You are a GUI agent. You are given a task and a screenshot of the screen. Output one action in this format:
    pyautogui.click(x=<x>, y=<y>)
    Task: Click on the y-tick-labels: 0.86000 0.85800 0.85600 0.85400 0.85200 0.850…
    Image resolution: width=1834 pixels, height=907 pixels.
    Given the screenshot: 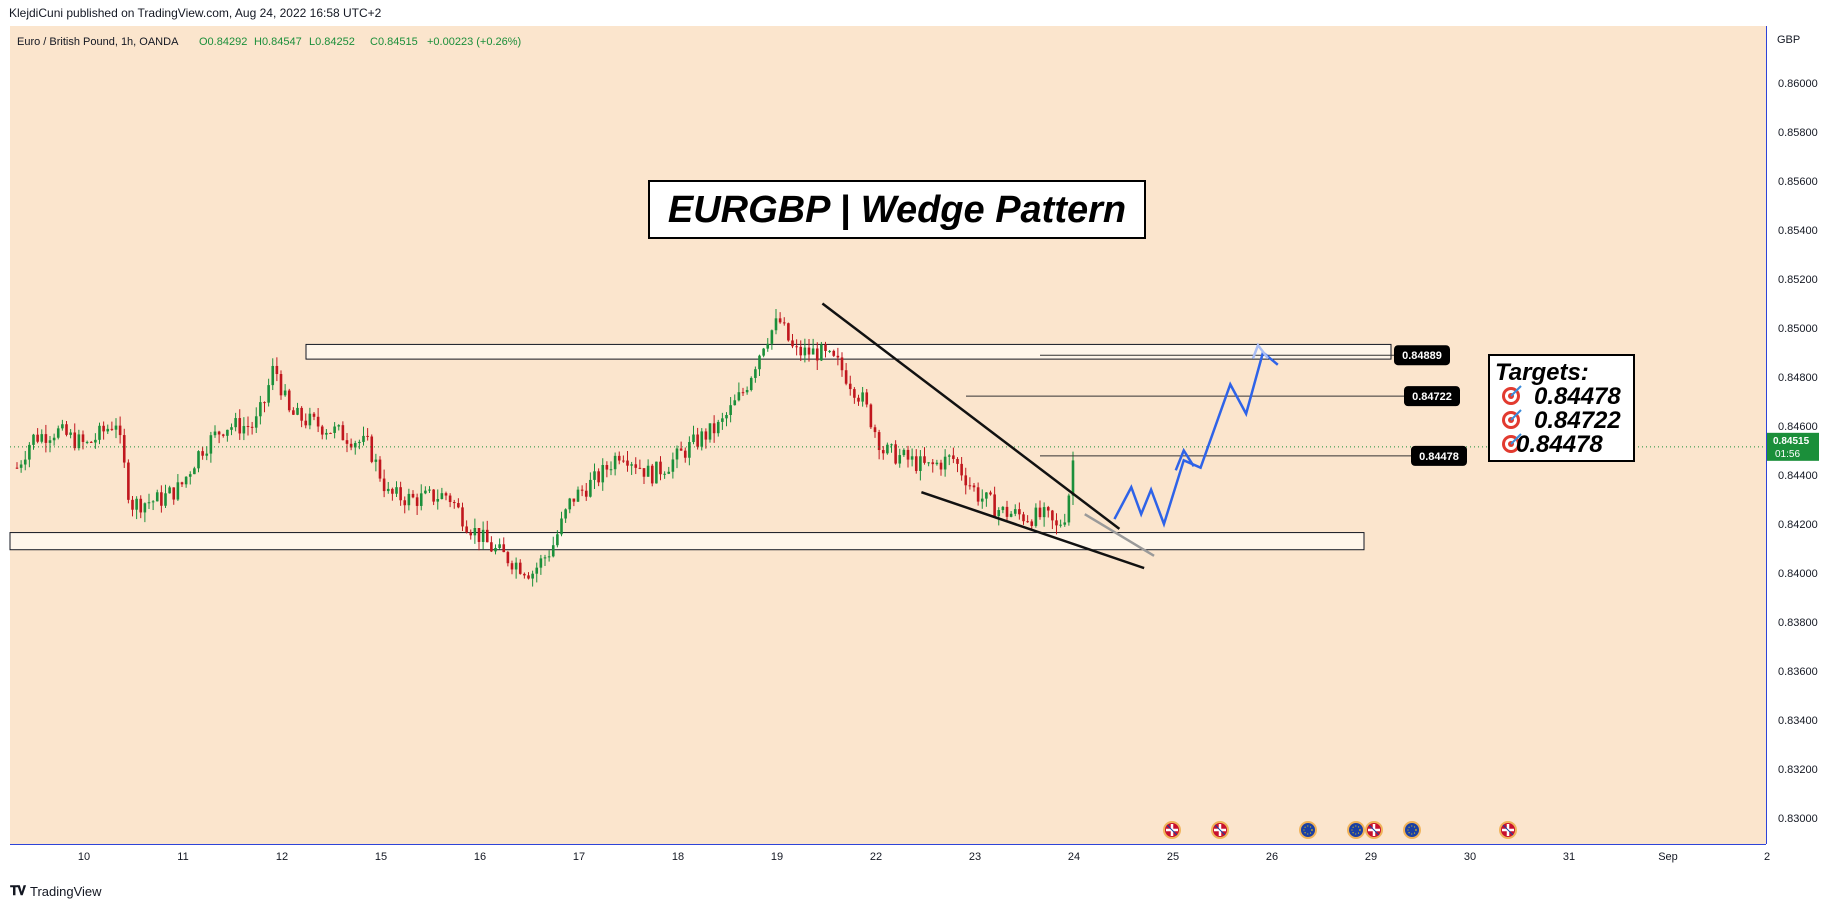 What is the action you would take?
    pyautogui.click(x=1798, y=451)
    